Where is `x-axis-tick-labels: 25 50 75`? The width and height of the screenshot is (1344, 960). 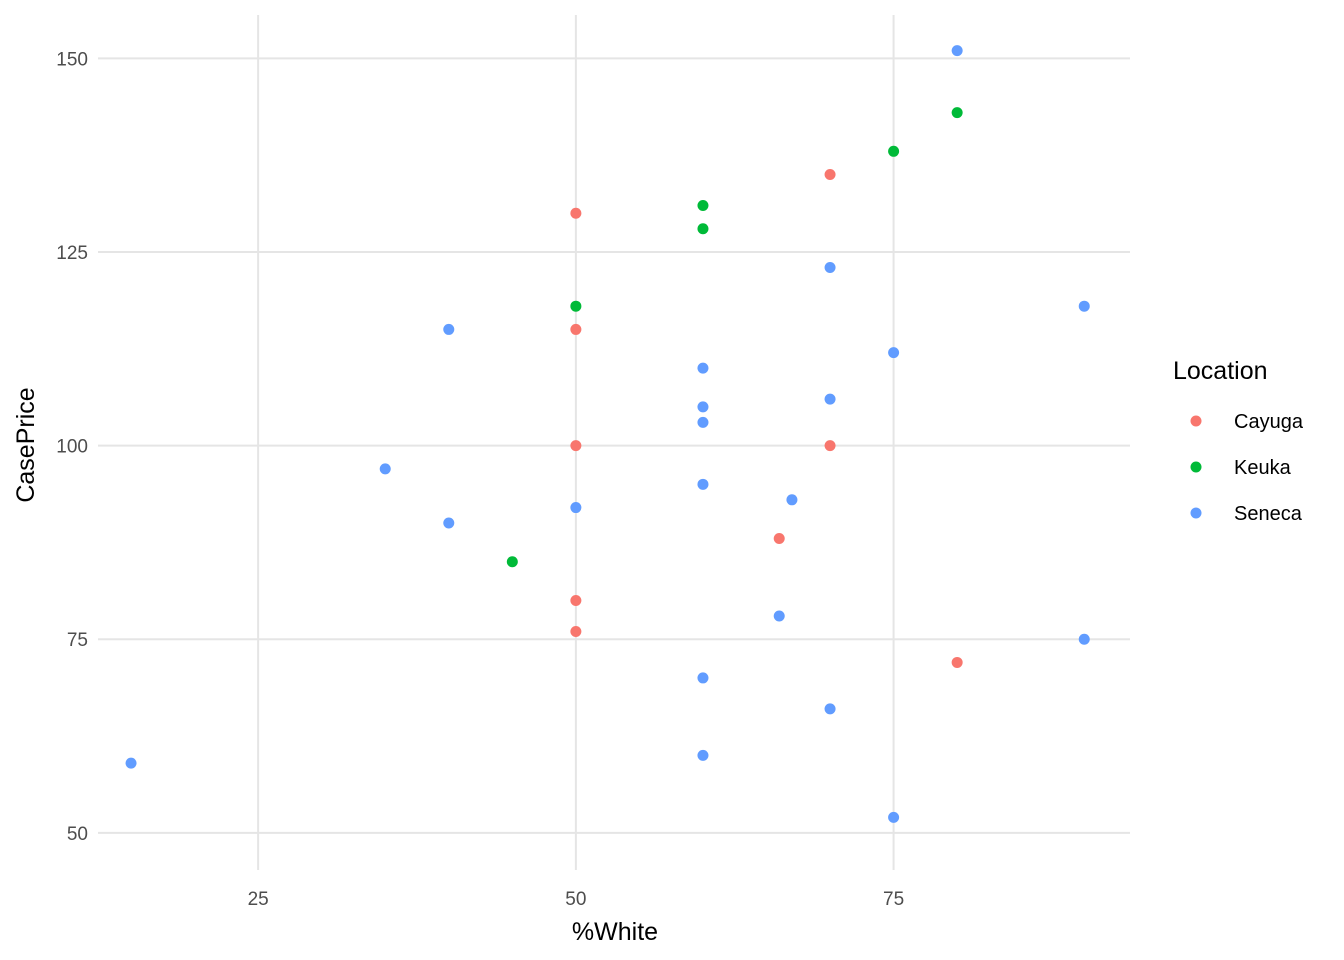
x-axis-tick-labels: 25 50 75 is located at coordinates (576, 899).